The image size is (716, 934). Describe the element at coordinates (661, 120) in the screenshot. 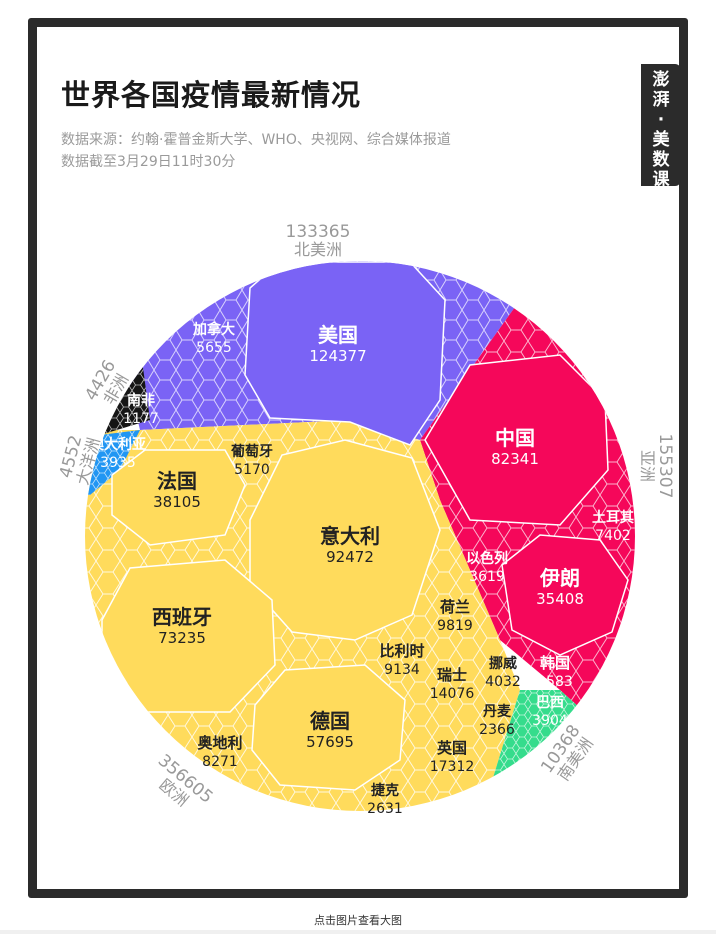

I see `brand-char: ·` at that location.